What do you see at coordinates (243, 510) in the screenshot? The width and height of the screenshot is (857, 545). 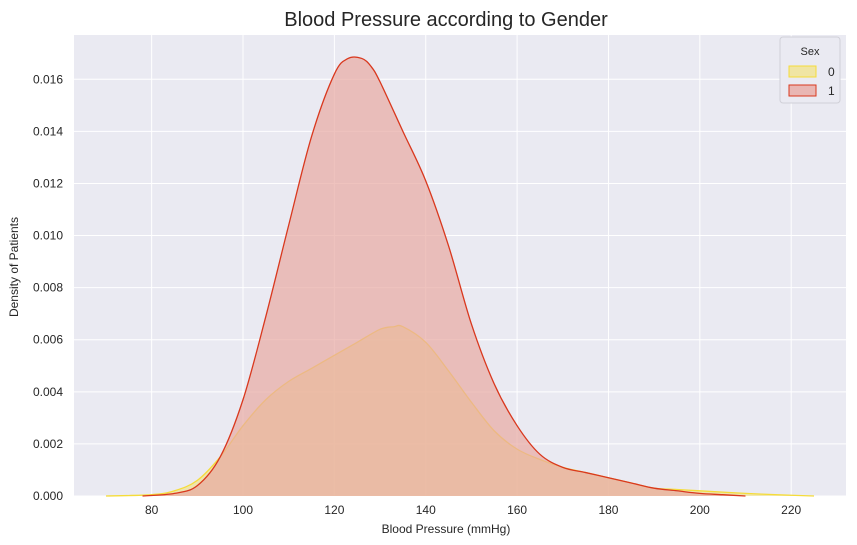 I see `x-tick-label: 100` at bounding box center [243, 510].